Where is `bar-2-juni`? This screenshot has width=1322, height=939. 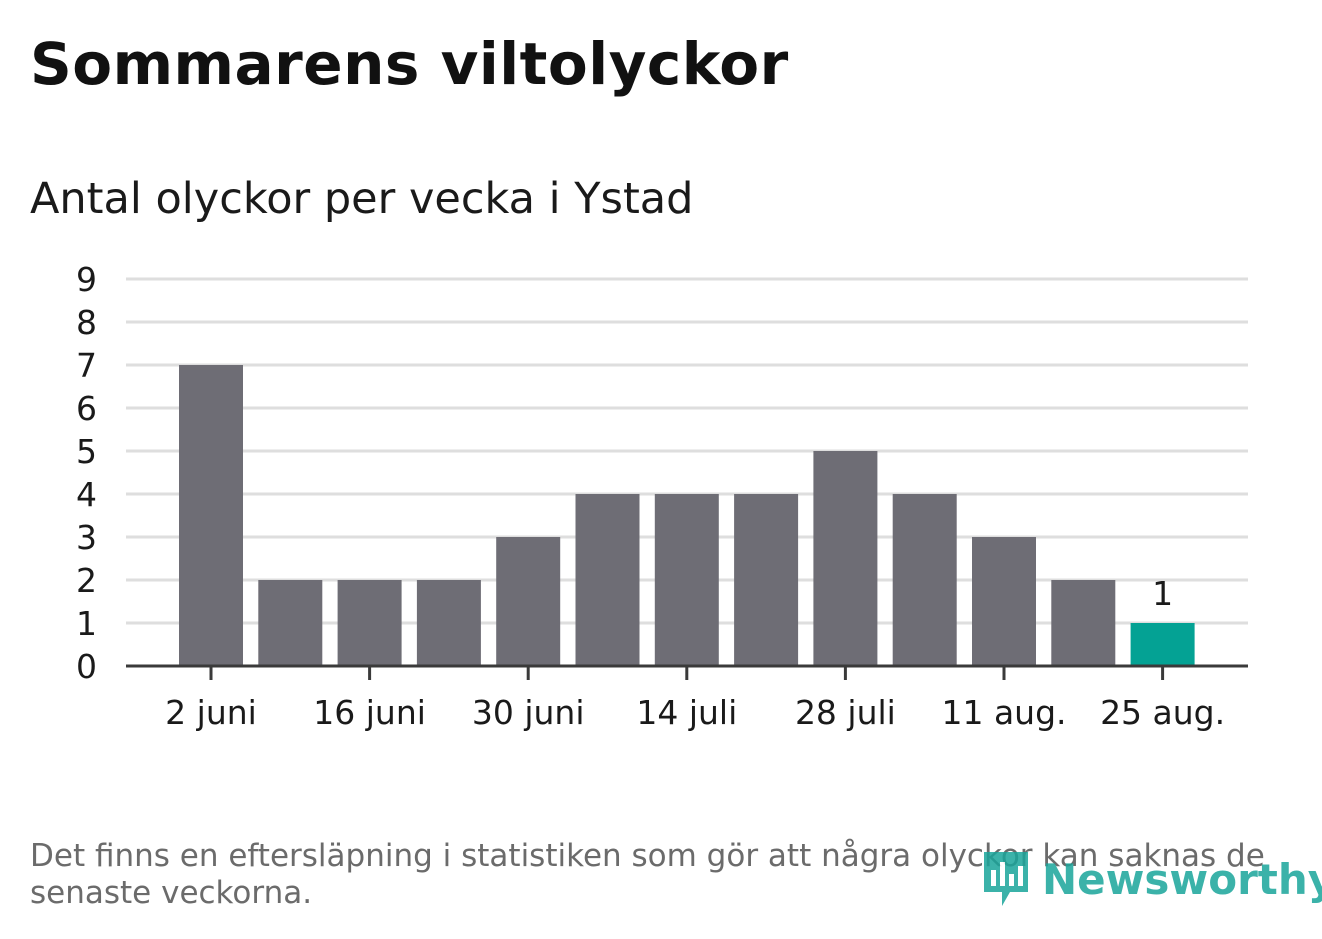 bar-2-juni is located at coordinates (211, 515).